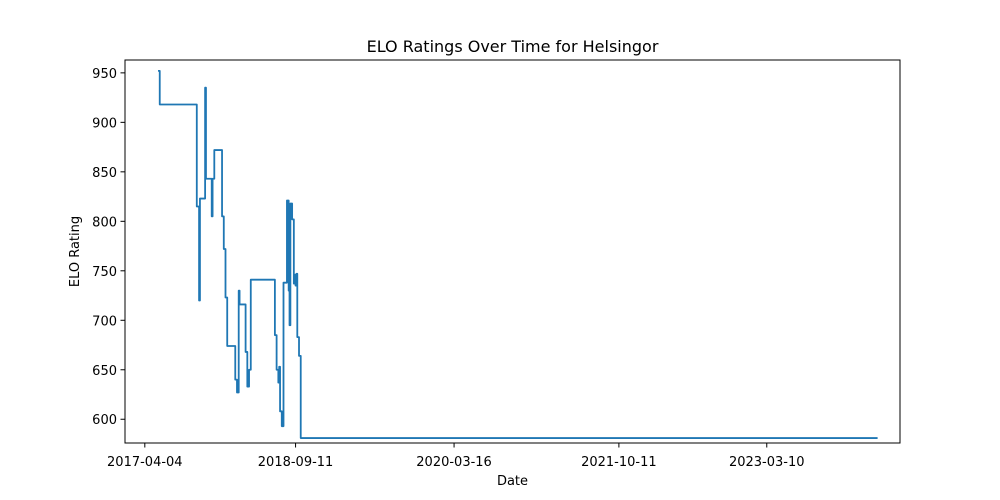 The height and width of the screenshot is (500, 1000). Describe the element at coordinates (104, 321) in the screenshot. I see `y-tick-label: 700` at that location.